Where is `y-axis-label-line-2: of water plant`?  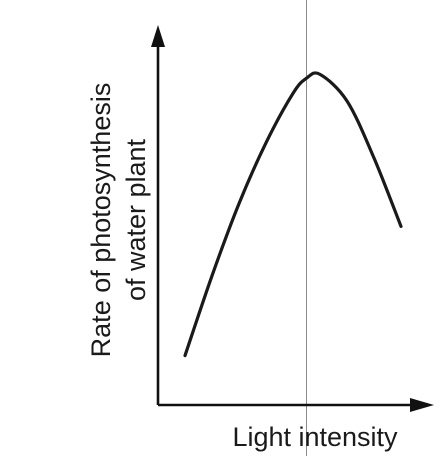 y-axis-label-line-2: of water plant is located at coordinates (136, 219).